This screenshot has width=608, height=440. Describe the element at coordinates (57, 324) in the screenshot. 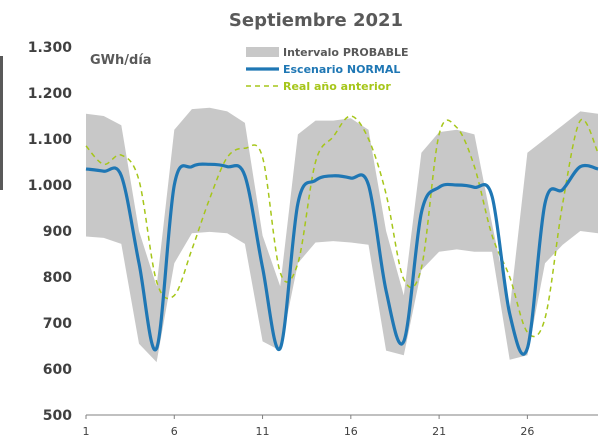

I see `y-tick-label: 700` at that location.